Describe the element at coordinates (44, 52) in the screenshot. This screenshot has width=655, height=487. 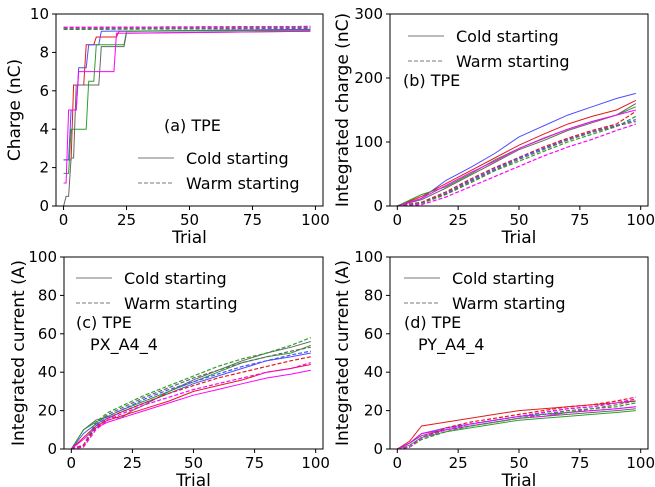
I see `y-tick-label: 8` at that location.